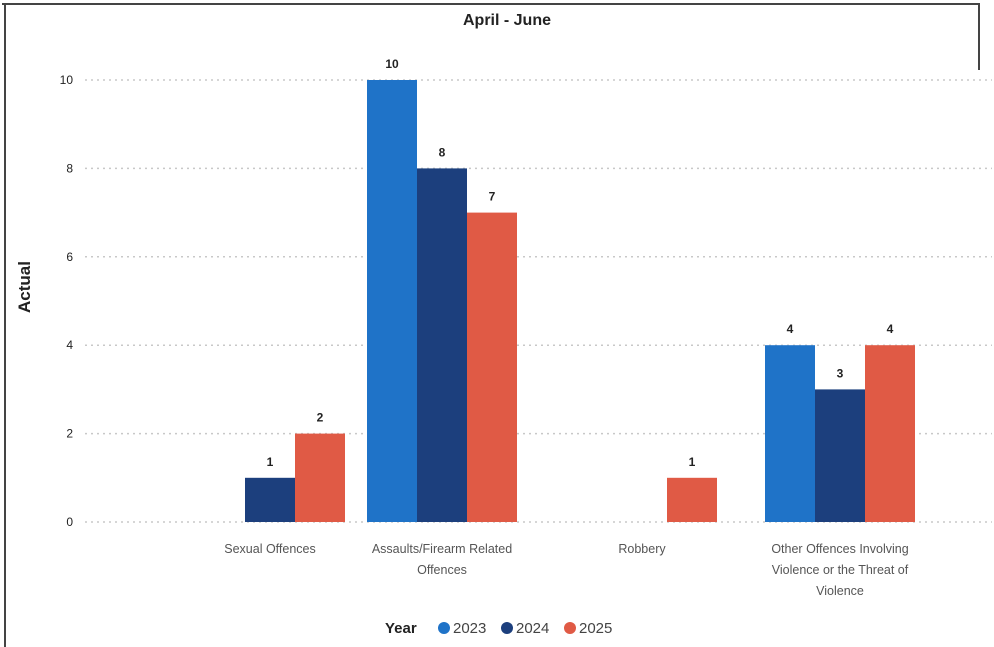 This screenshot has width=994, height=647. Describe the element at coordinates (532, 628) in the screenshot. I see `legend-entry: 2024` at that location.